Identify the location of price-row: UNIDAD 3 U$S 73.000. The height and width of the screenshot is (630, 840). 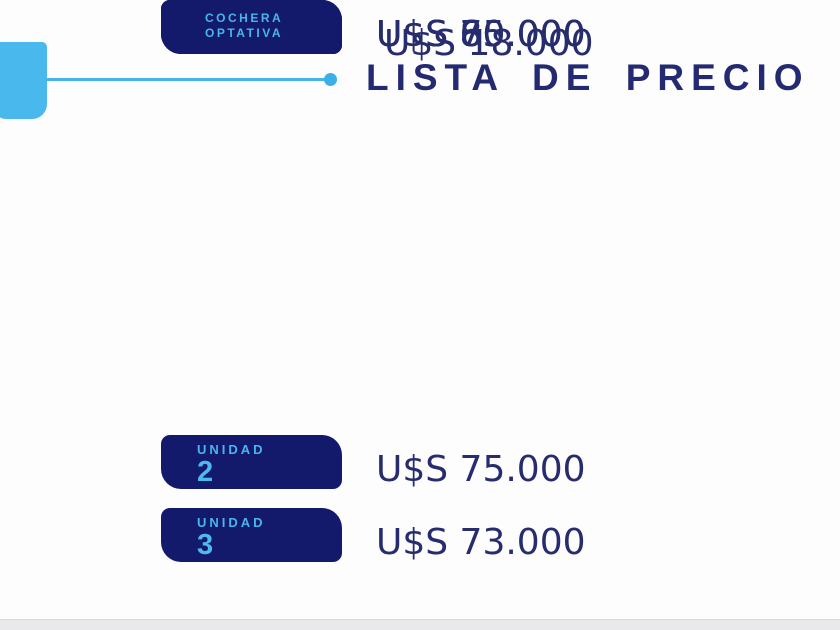
(420, 537).